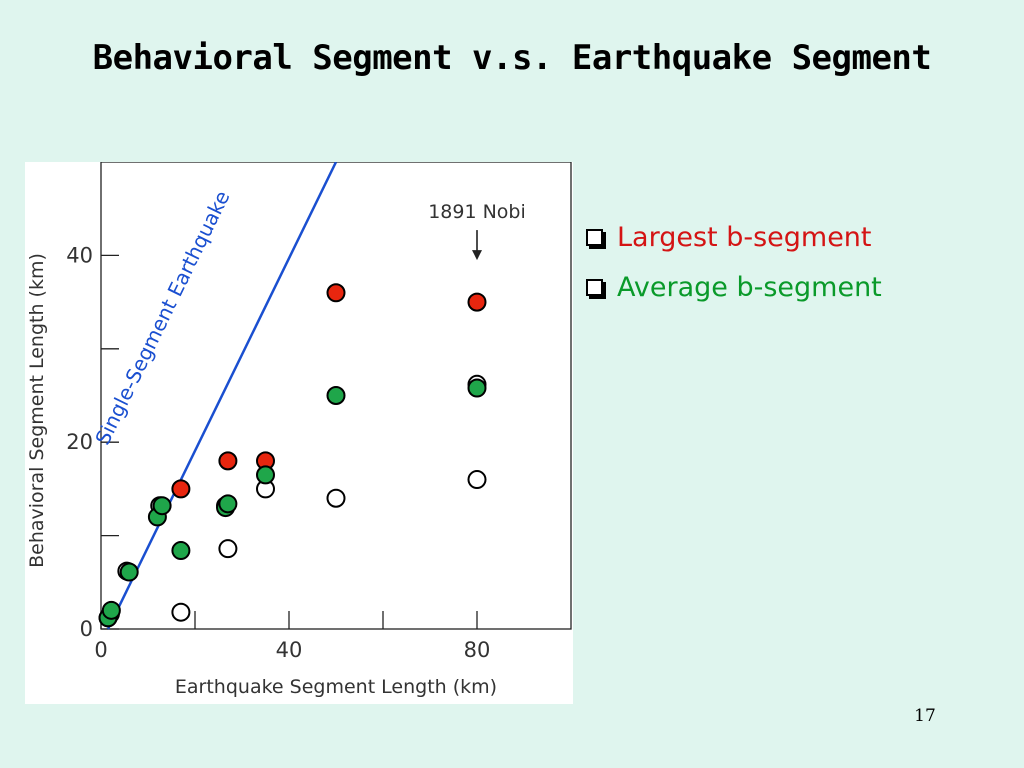  I want to click on page-number: 17, so click(925, 716).